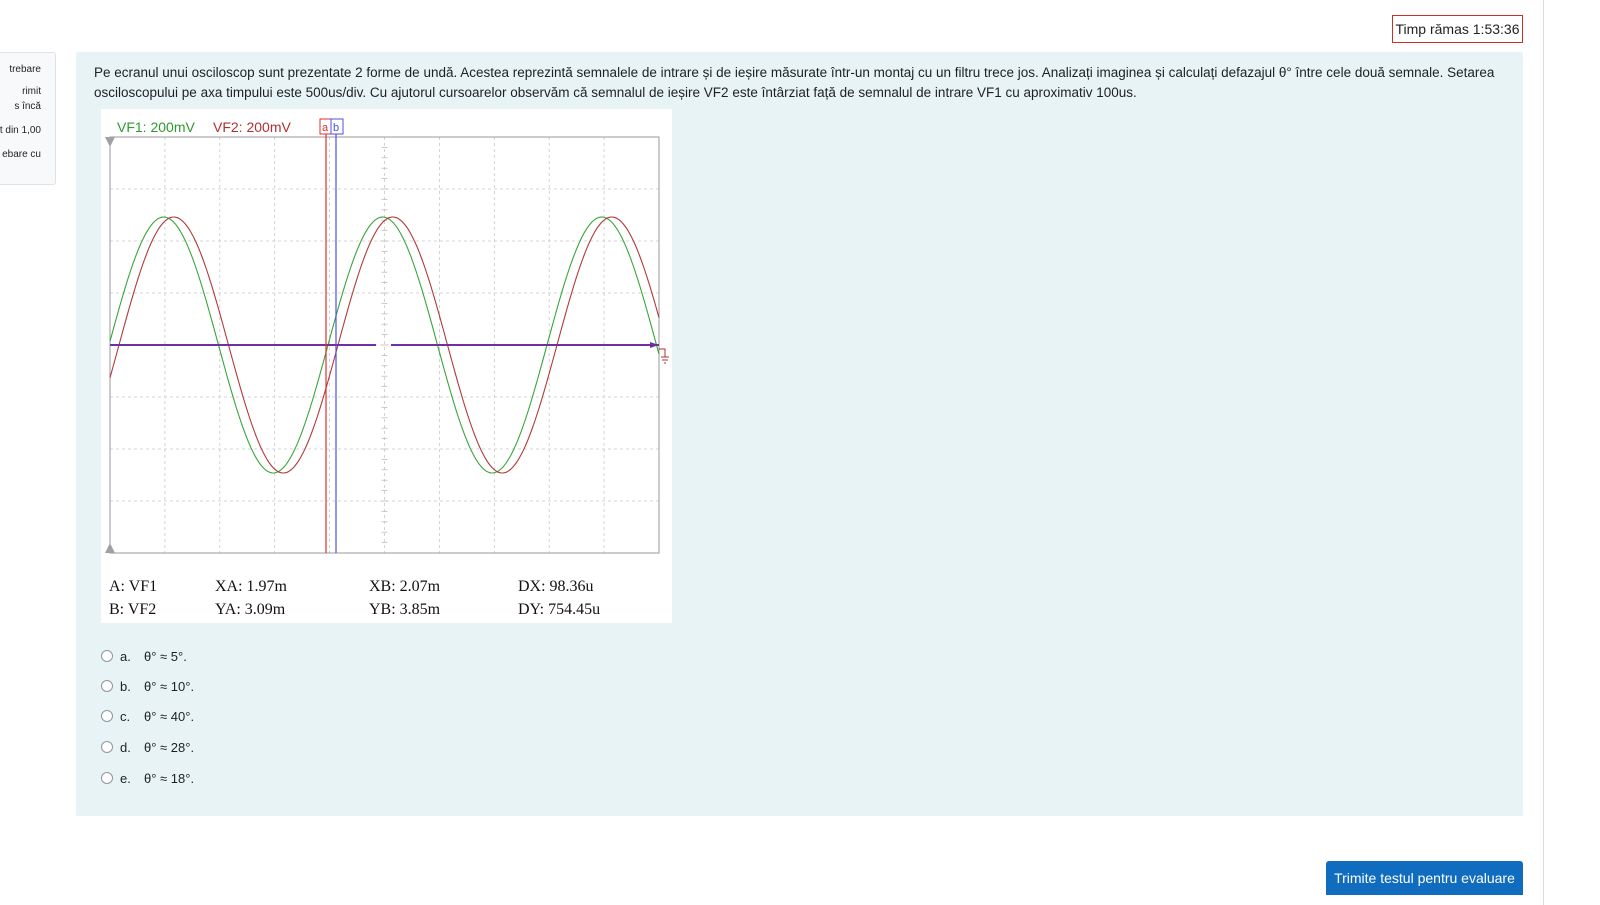 The height and width of the screenshot is (905, 1600). What do you see at coordinates (250, 609) in the screenshot?
I see `readout-ya: YA: 3.09m` at bounding box center [250, 609].